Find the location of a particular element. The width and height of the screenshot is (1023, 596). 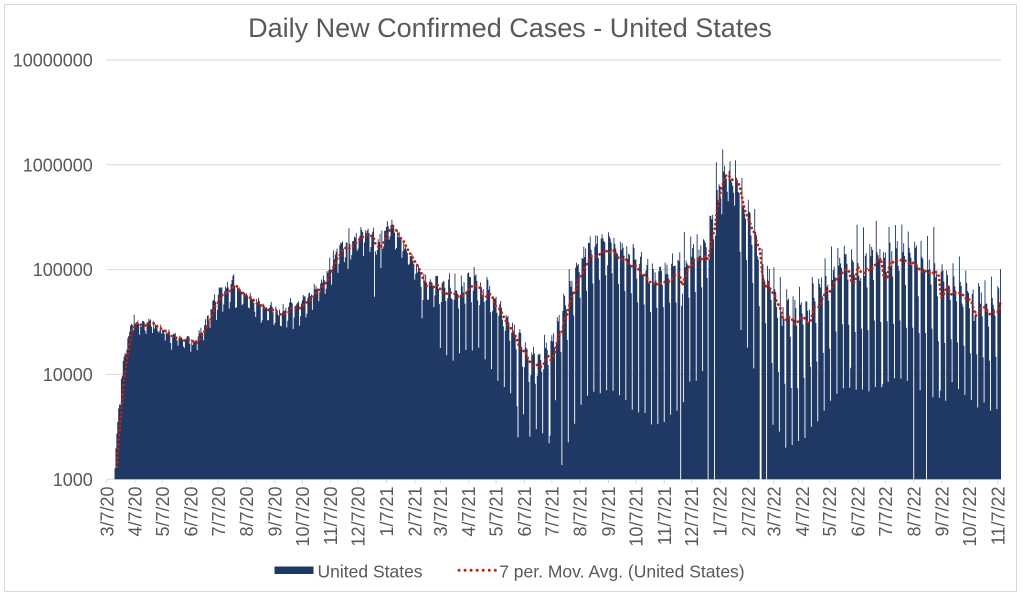

svg-text: 11/7/22 is located at coordinates (998, 516).